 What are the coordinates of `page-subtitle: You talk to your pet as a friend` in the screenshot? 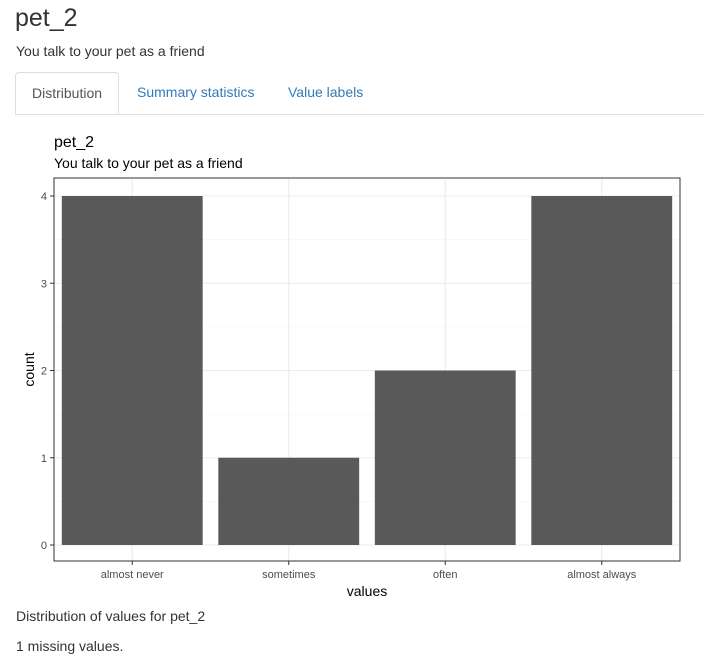 It's located at (110, 51).